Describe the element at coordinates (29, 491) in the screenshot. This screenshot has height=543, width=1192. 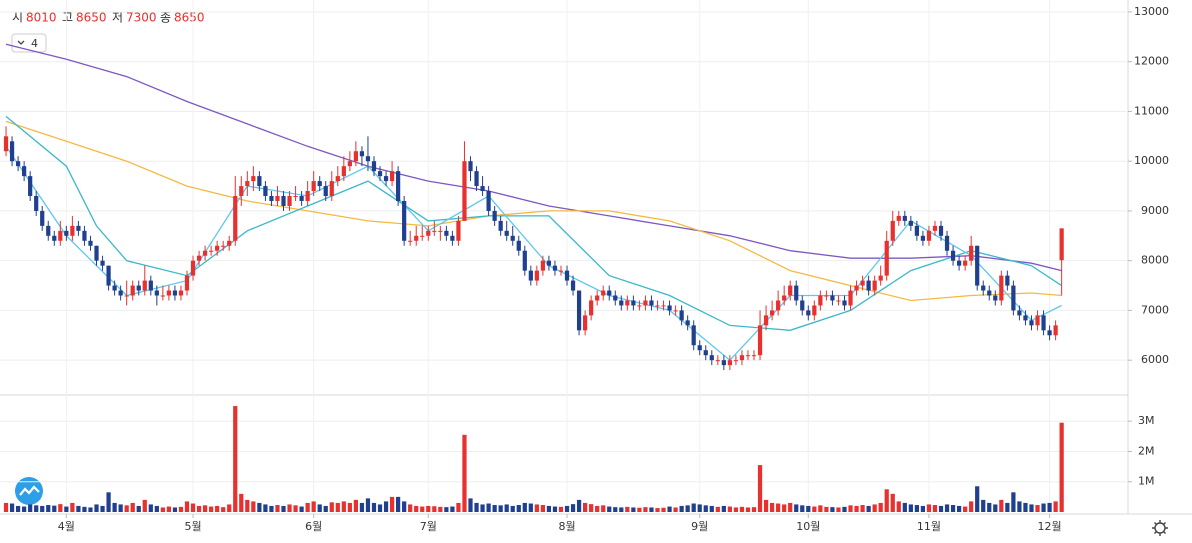
I see `logo` at that location.